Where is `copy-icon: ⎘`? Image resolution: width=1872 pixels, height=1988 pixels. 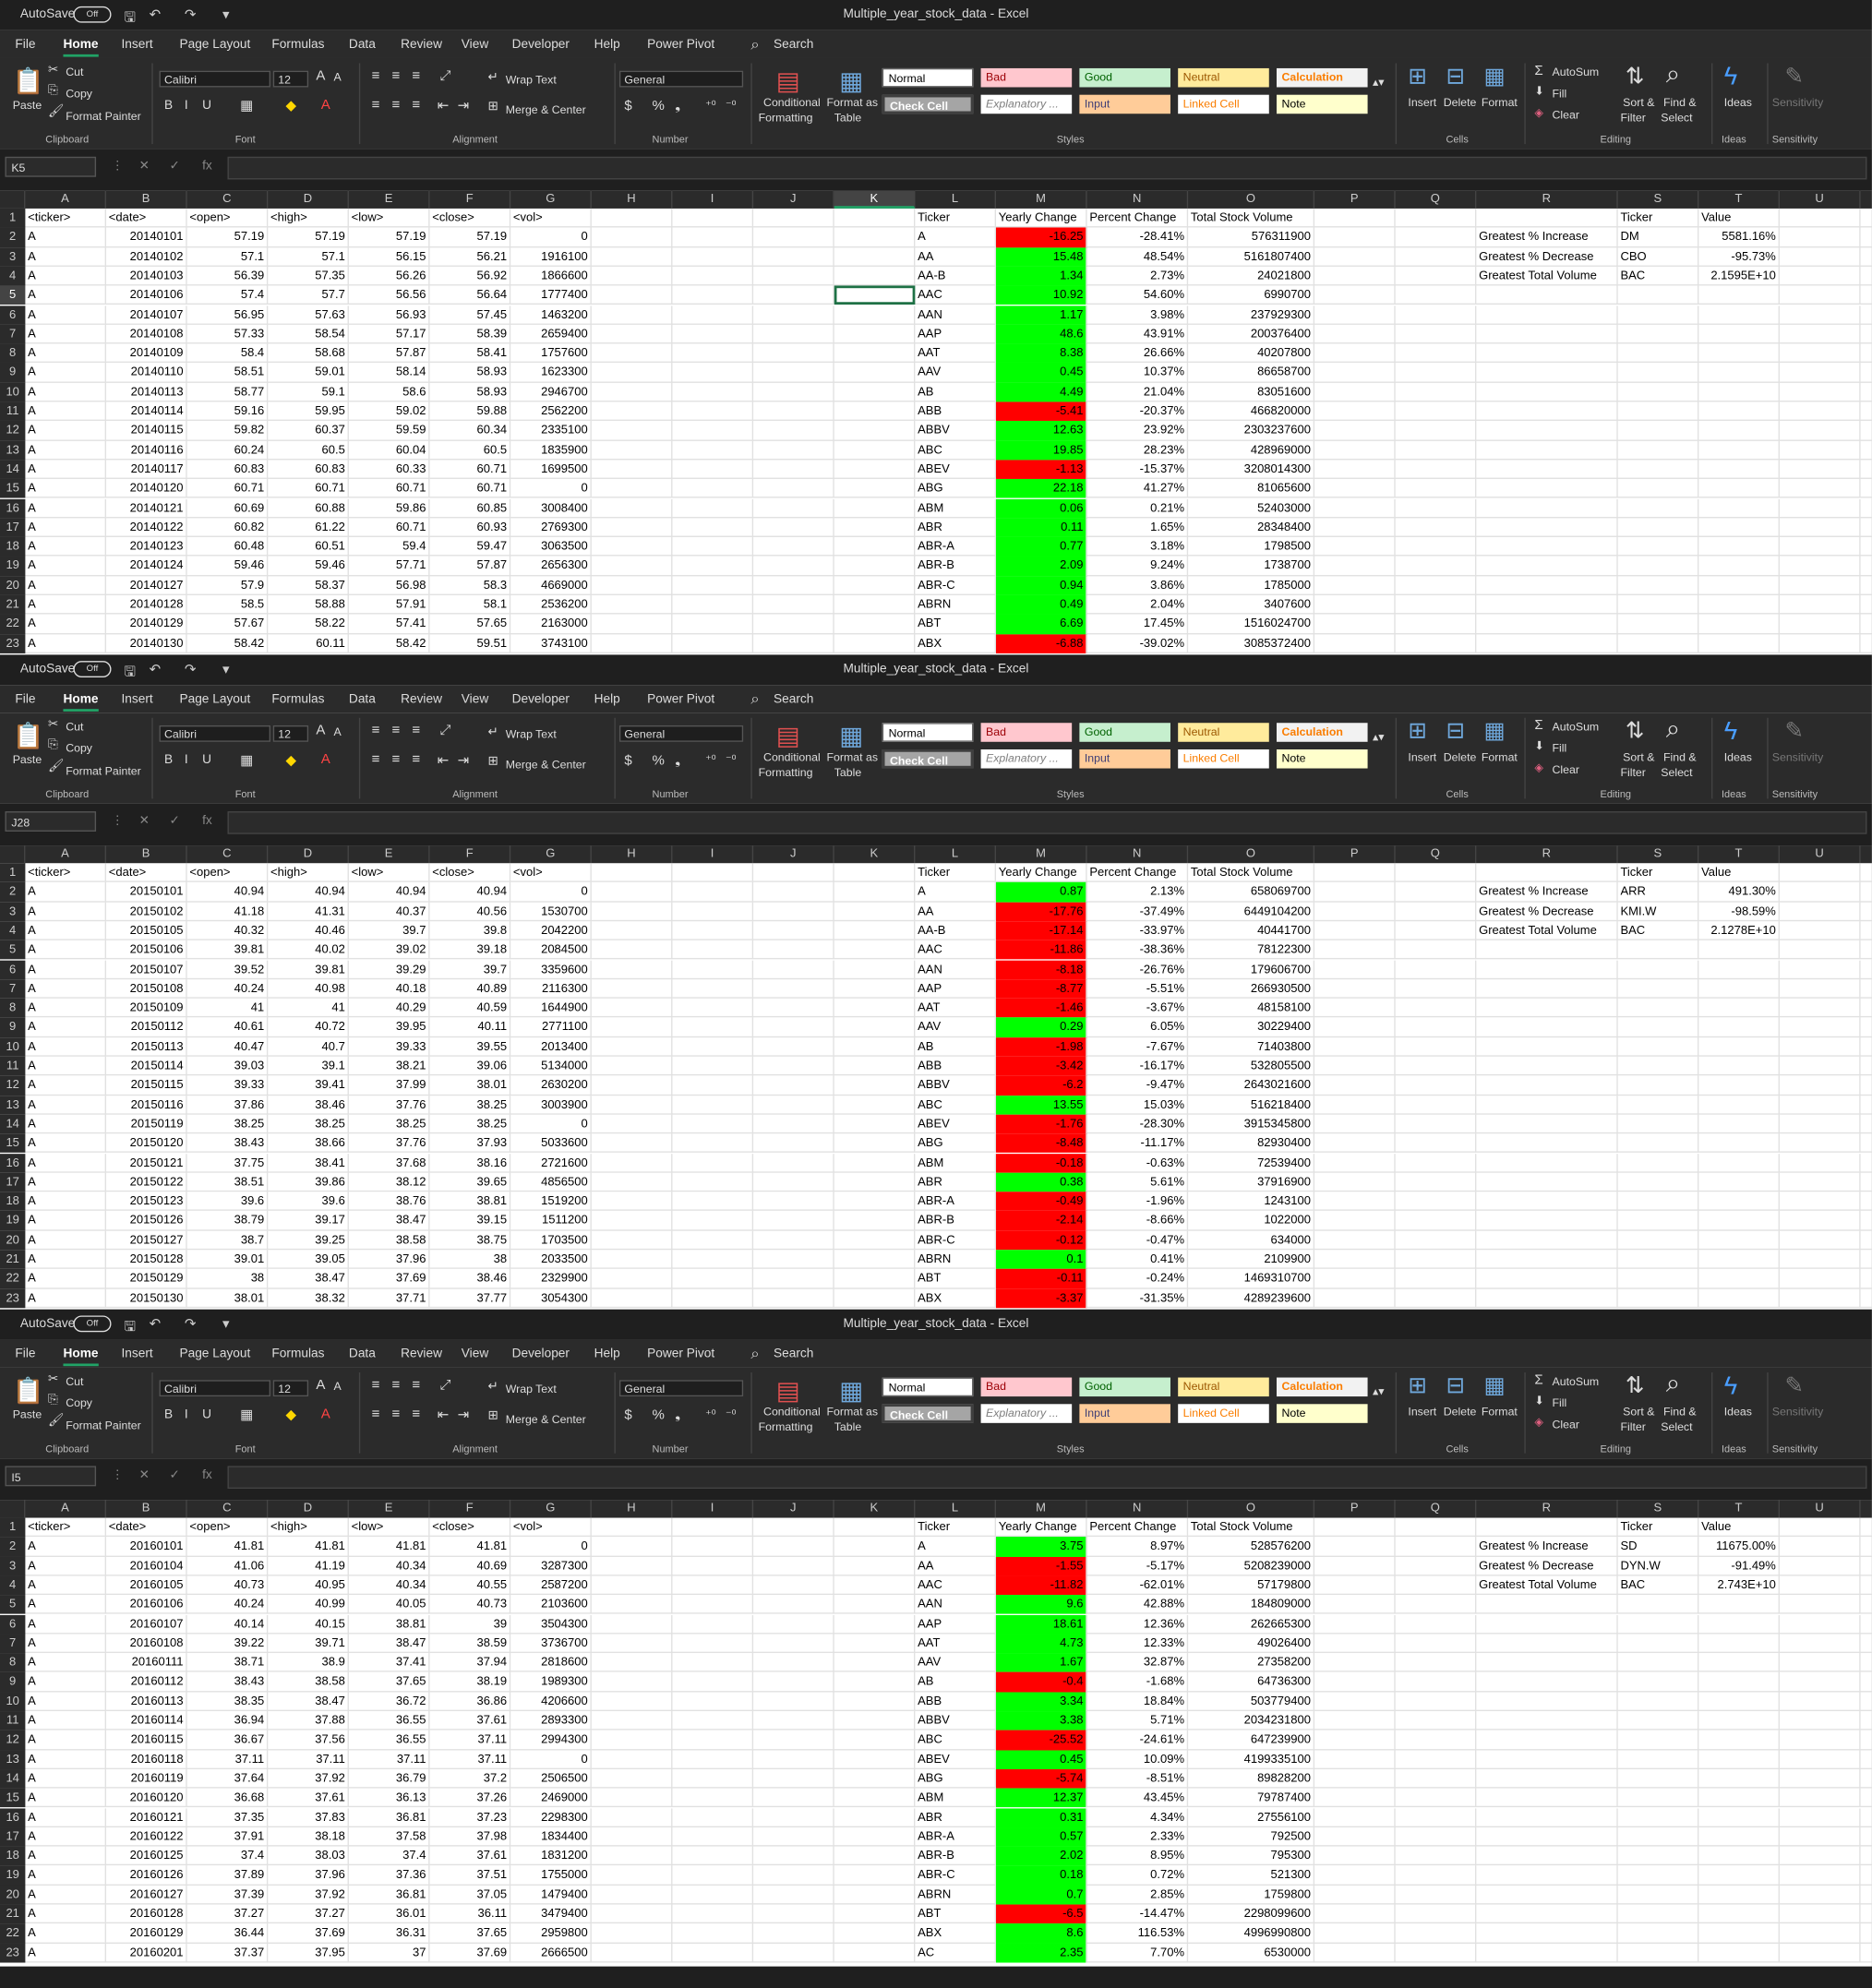 copy-icon: ⎘ is located at coordinates (53, 744).